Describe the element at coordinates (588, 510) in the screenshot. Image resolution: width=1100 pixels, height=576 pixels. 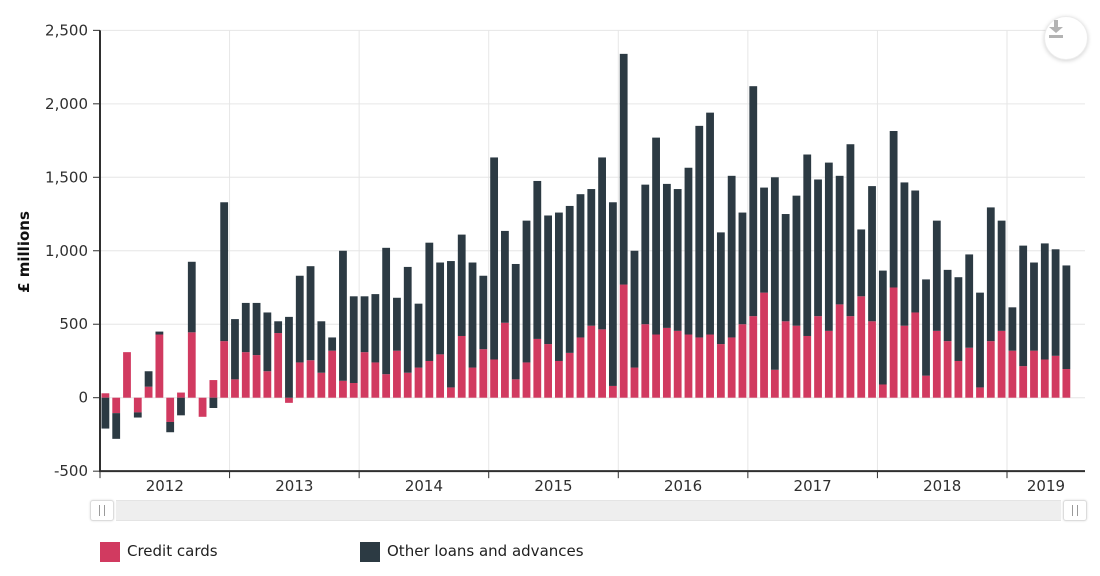
I see `scrollbar-track` at that location.